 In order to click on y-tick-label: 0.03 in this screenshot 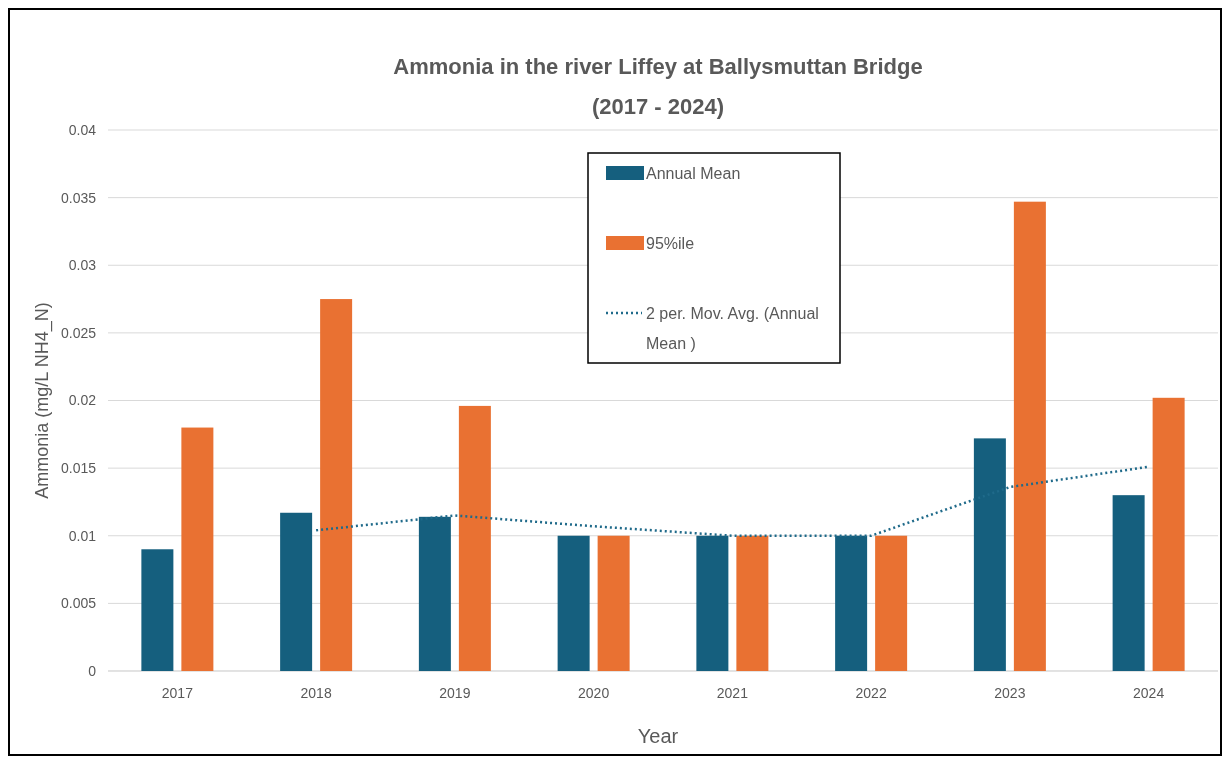, I will do `click(82, 265)`.